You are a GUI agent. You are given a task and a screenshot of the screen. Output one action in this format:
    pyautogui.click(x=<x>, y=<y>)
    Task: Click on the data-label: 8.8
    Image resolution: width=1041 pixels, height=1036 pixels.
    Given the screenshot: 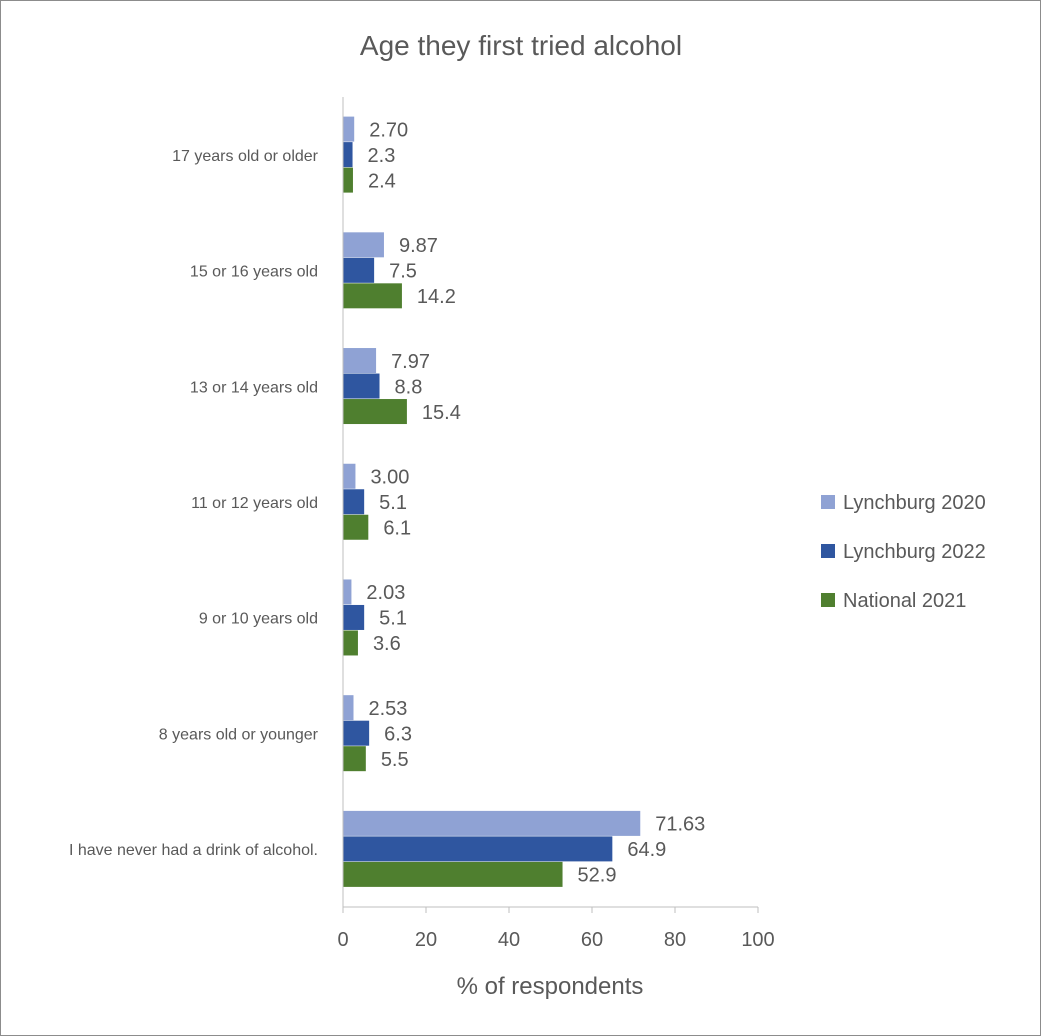 What is the action you would take?
    pyautogui.click(x=409, y=387)
    